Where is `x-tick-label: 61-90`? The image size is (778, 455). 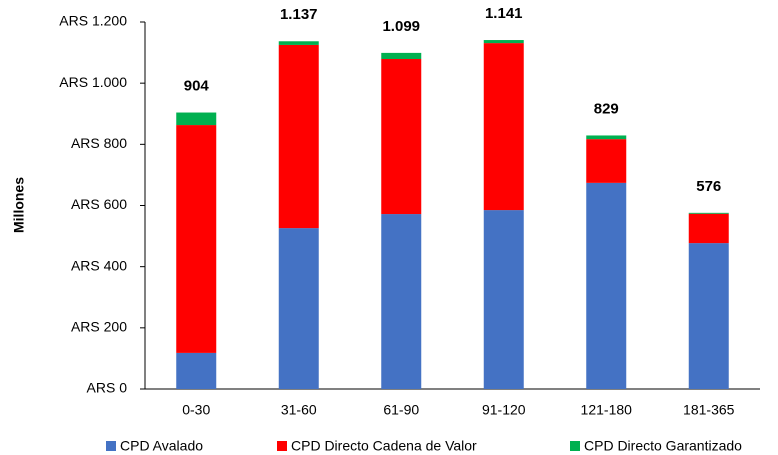 x-tick-label: 61-90 is located at coordinates (401, 410).